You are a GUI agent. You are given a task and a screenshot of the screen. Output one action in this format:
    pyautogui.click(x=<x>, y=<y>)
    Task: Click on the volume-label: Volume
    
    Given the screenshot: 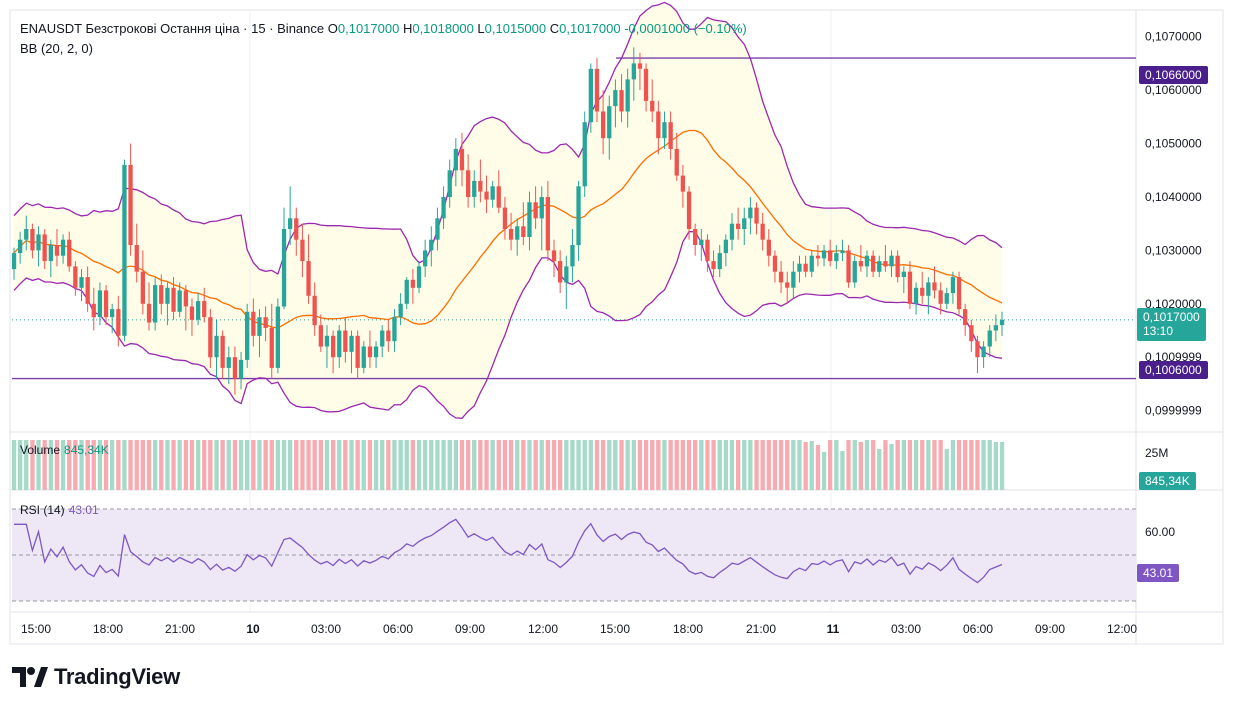 What is the action you would take?
    pyautogui.click(x=40, y=450)
    